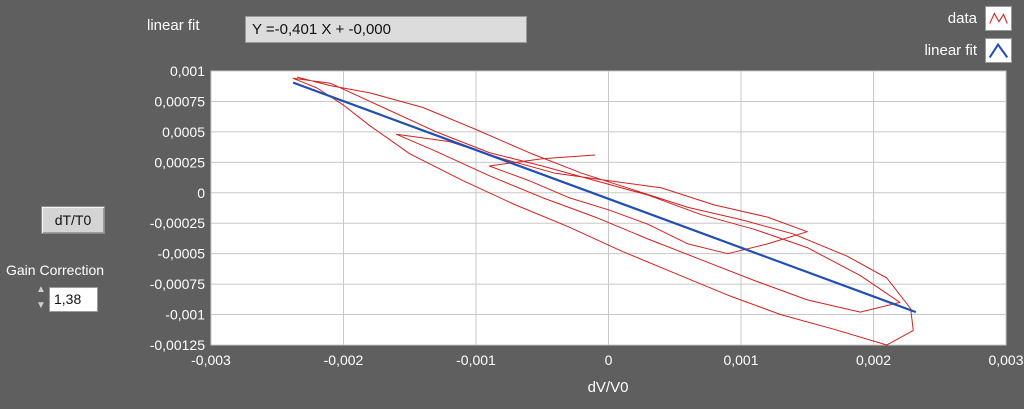 The width and height of the screenshot is (1024, 409). I want to click on y-tick-label: -0,0005, so click(182, 254).